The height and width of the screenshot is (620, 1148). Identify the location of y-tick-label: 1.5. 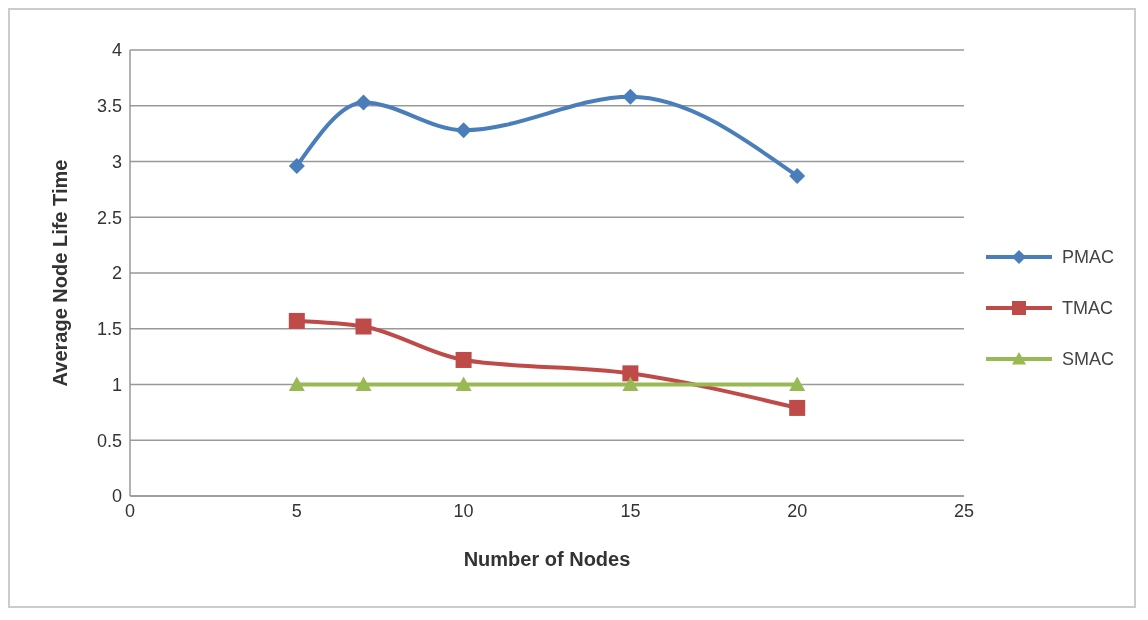
(109, 329).